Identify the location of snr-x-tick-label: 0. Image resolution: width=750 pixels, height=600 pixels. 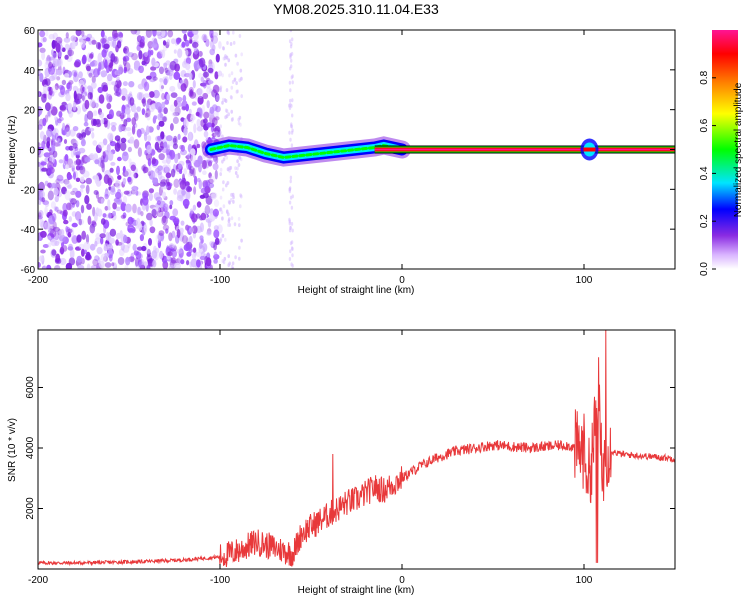
(402, 580).